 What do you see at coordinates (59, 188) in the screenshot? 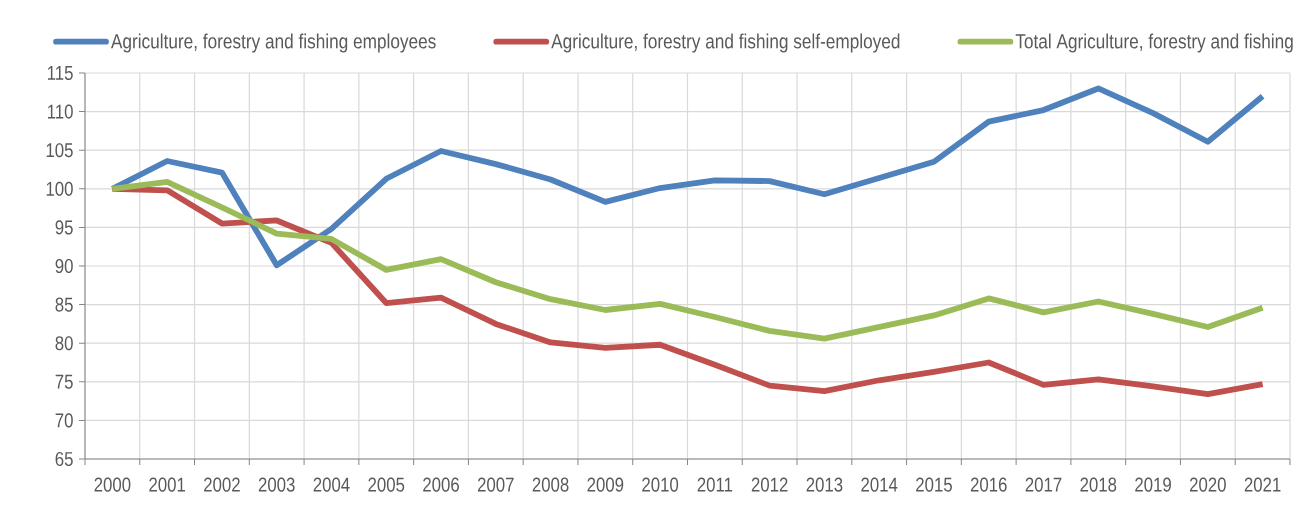
I see `y-tick-label: 100` at bounding box center [59, 188].